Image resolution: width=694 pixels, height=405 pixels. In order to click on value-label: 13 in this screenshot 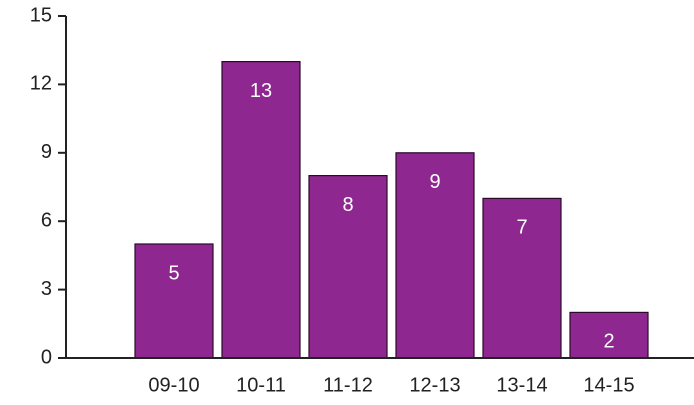, I will do `click(261, 91)`.